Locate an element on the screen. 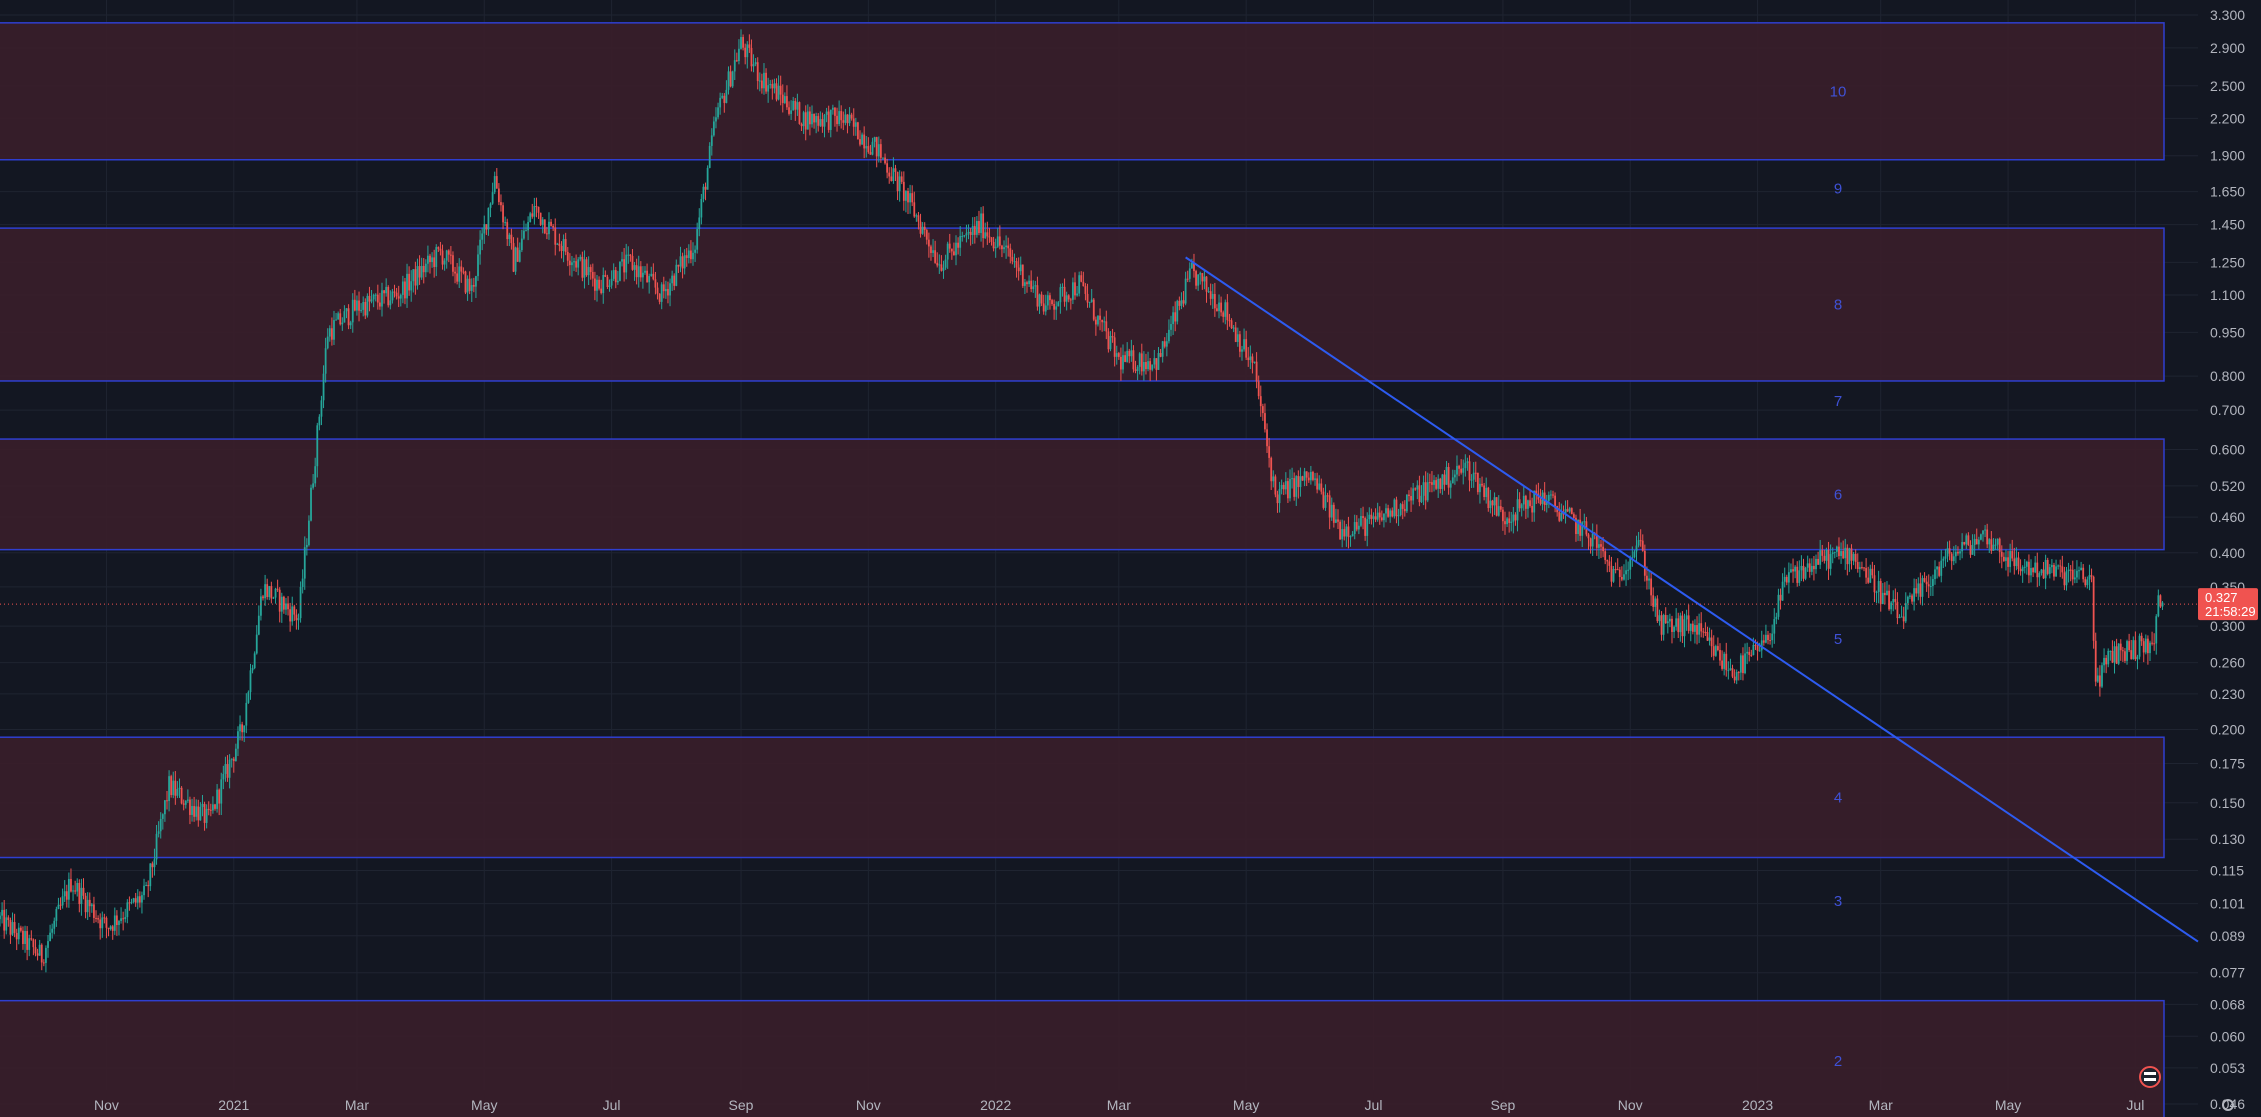 Image resolution: width=2261 pixels, height=1117 pixels. zone-label-7: 7 is located at coordinates (1838, 401).